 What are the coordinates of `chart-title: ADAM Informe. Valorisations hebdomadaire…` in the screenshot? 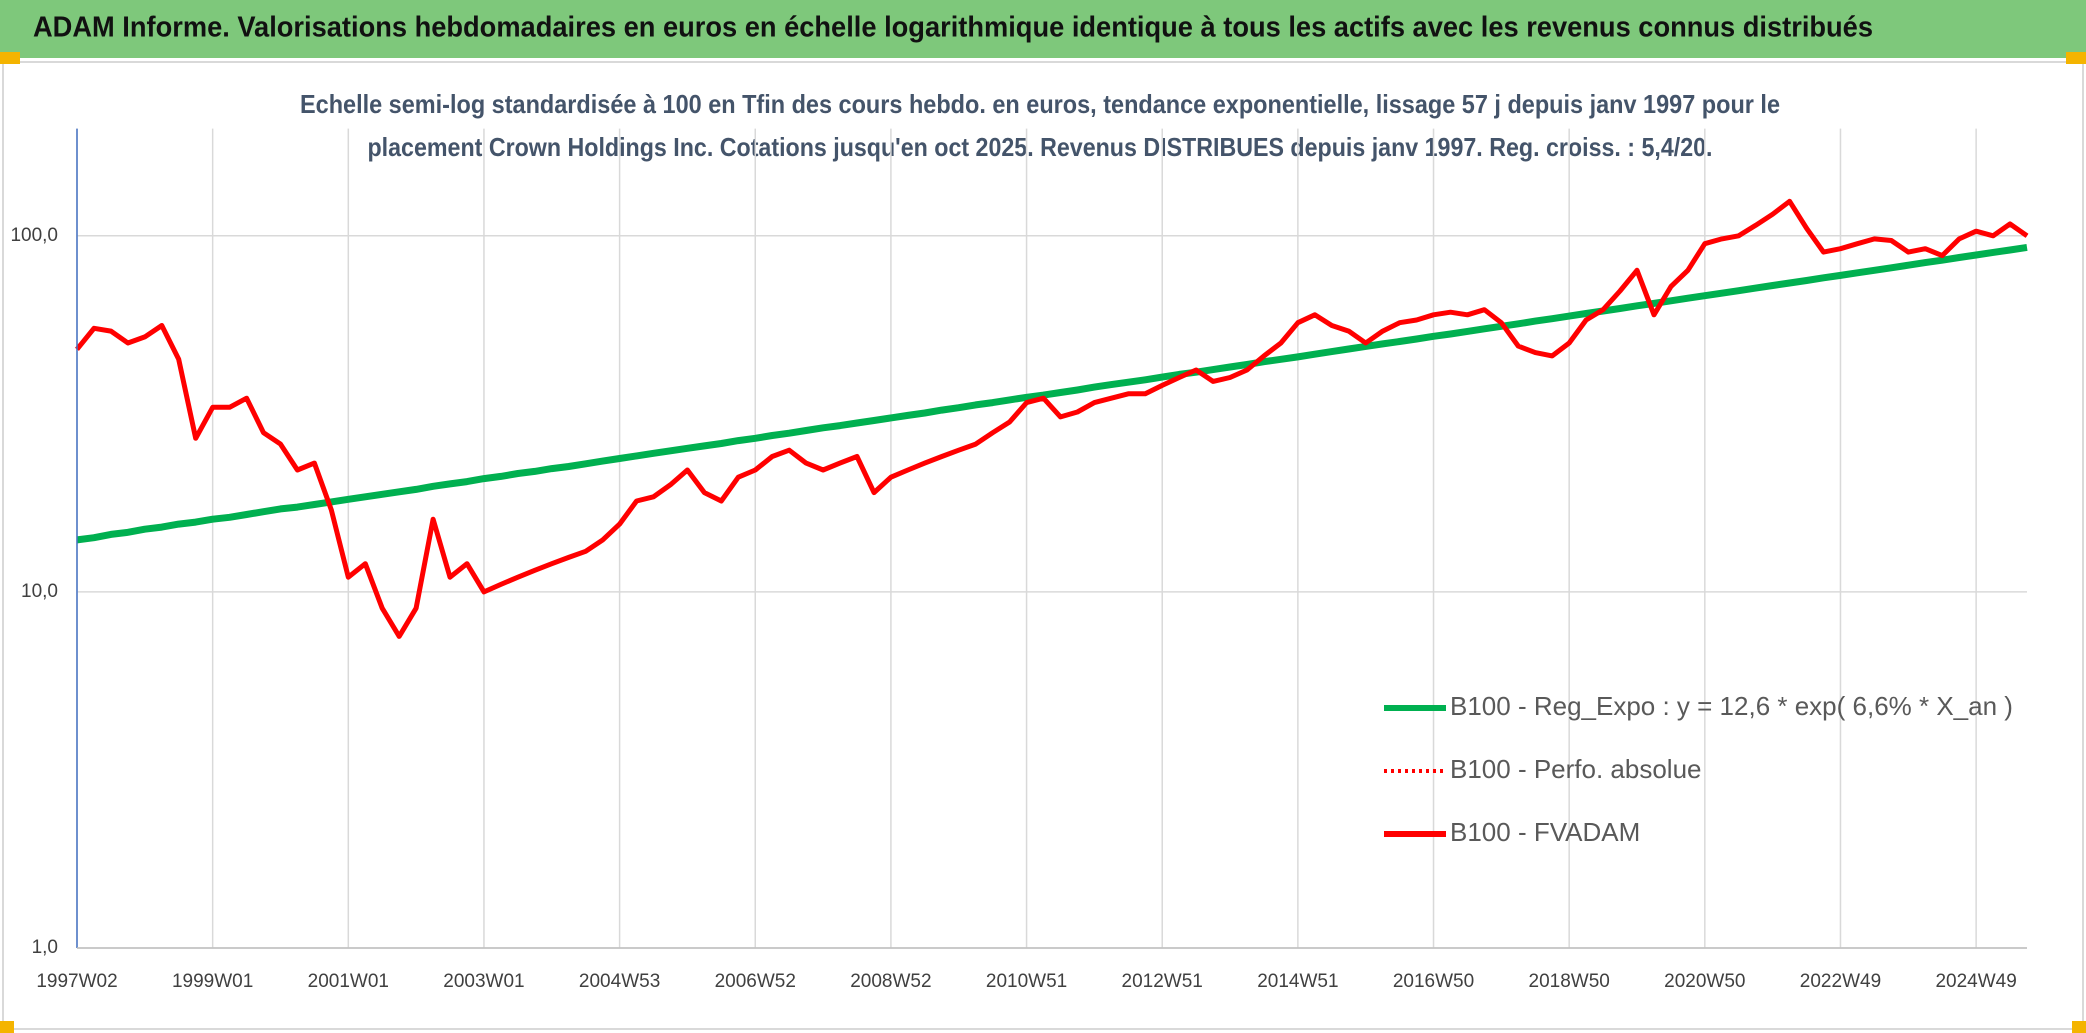 It's located at (953, 28).